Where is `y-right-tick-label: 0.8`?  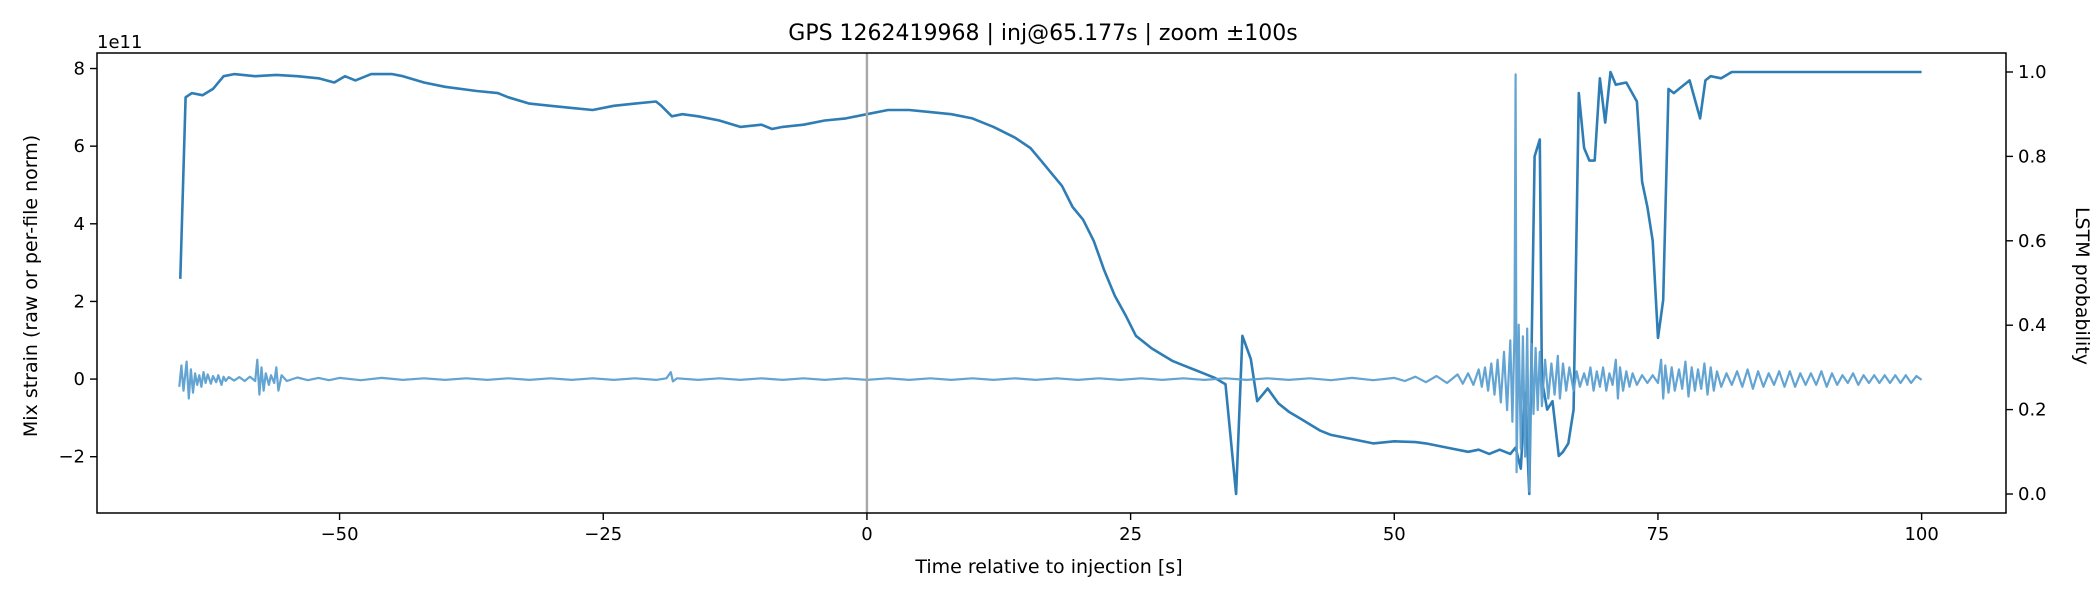
y-right-tick-label: 0.8 is located at coordinates (2032, 156).